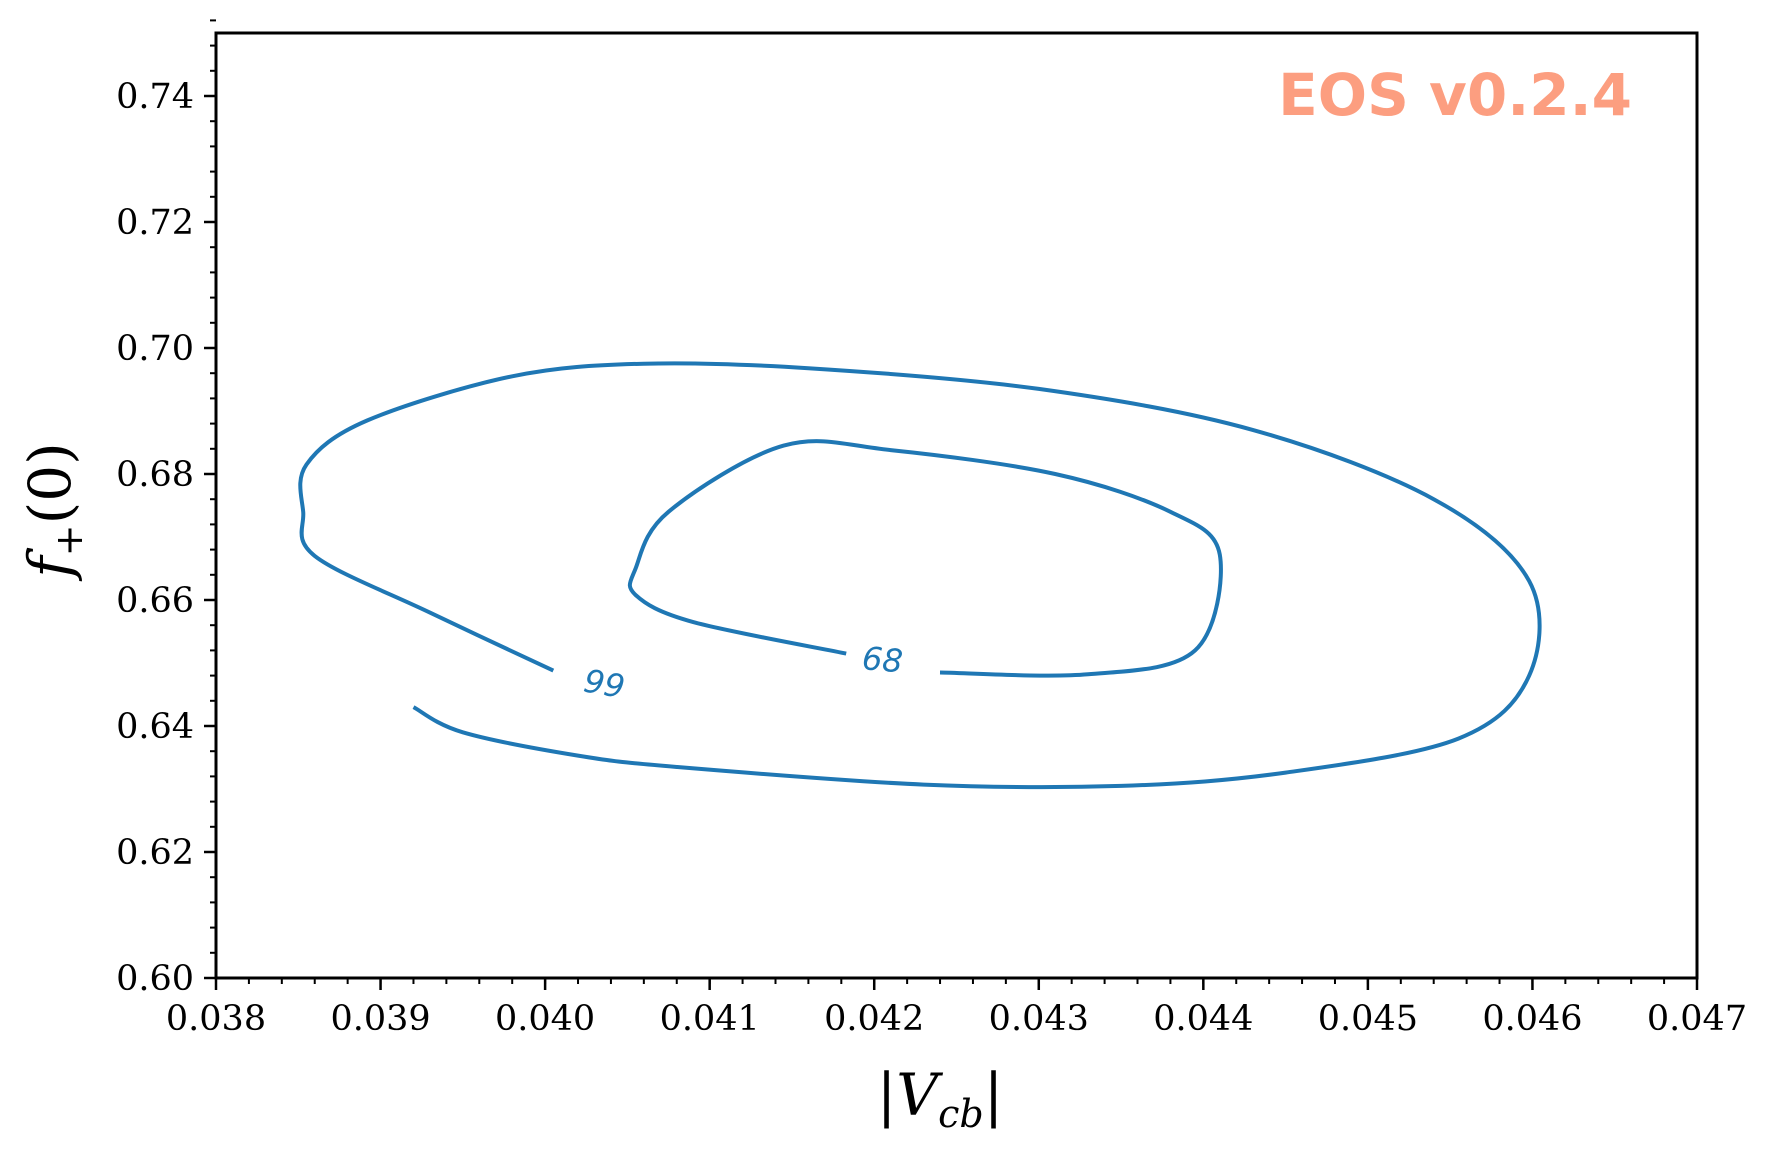 The height and width of the screenshot is (1159, 1769). I want to click on x-tick-label: 0.038, so click(216, 1019).